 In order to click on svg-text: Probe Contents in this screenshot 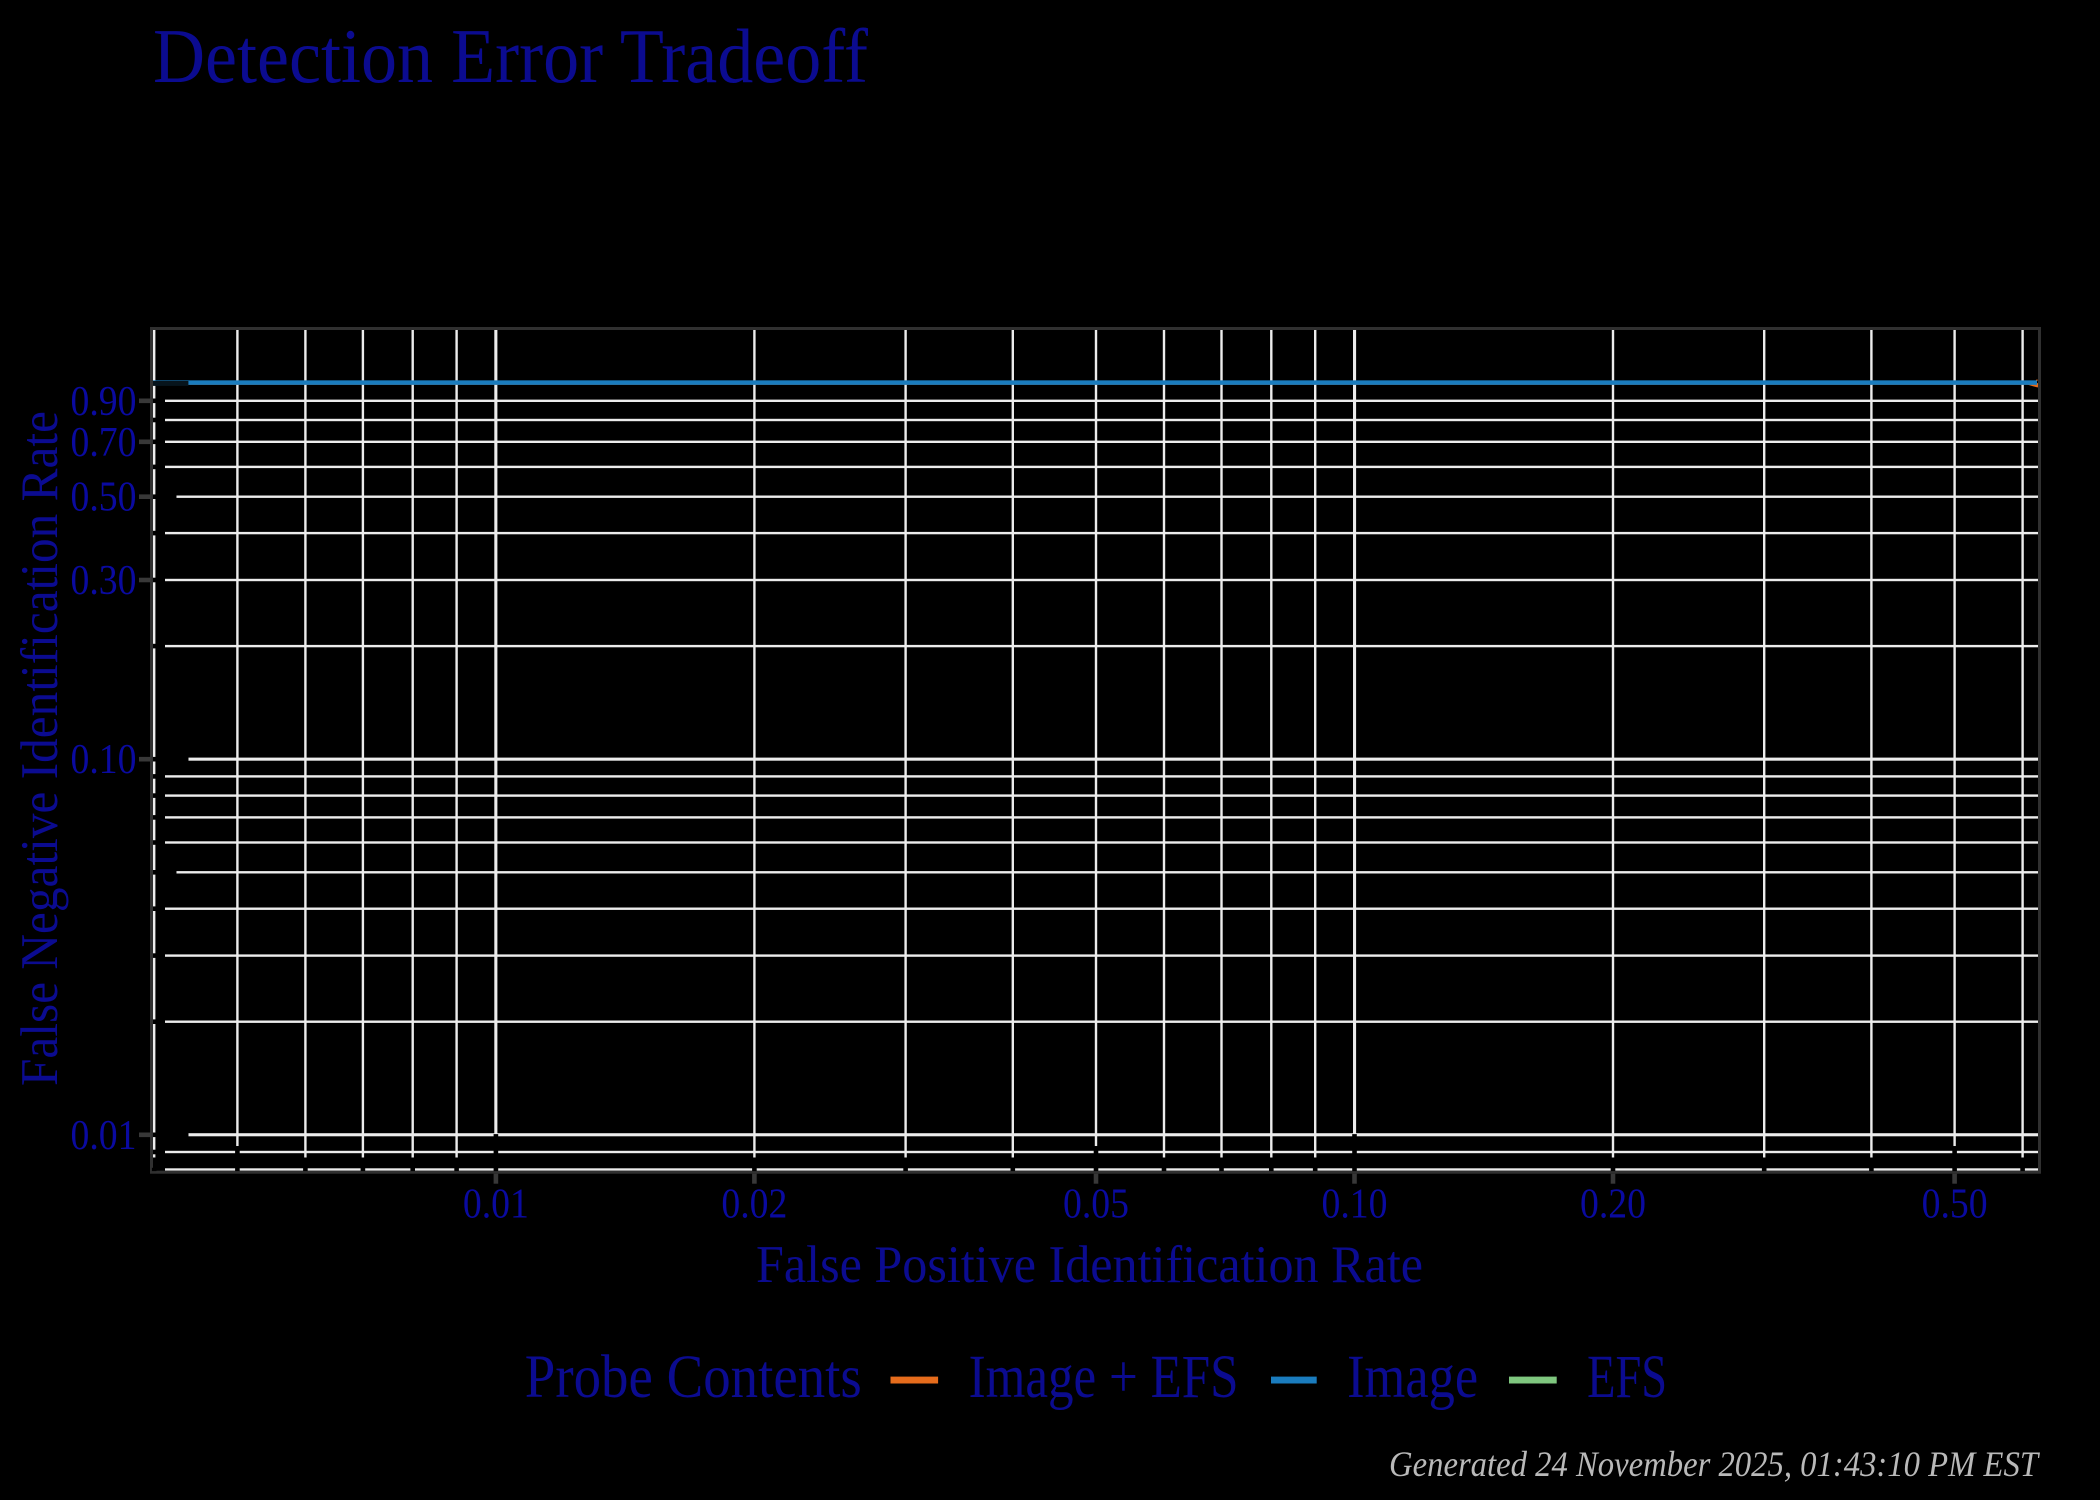, I will do `click(693, 1377)`.